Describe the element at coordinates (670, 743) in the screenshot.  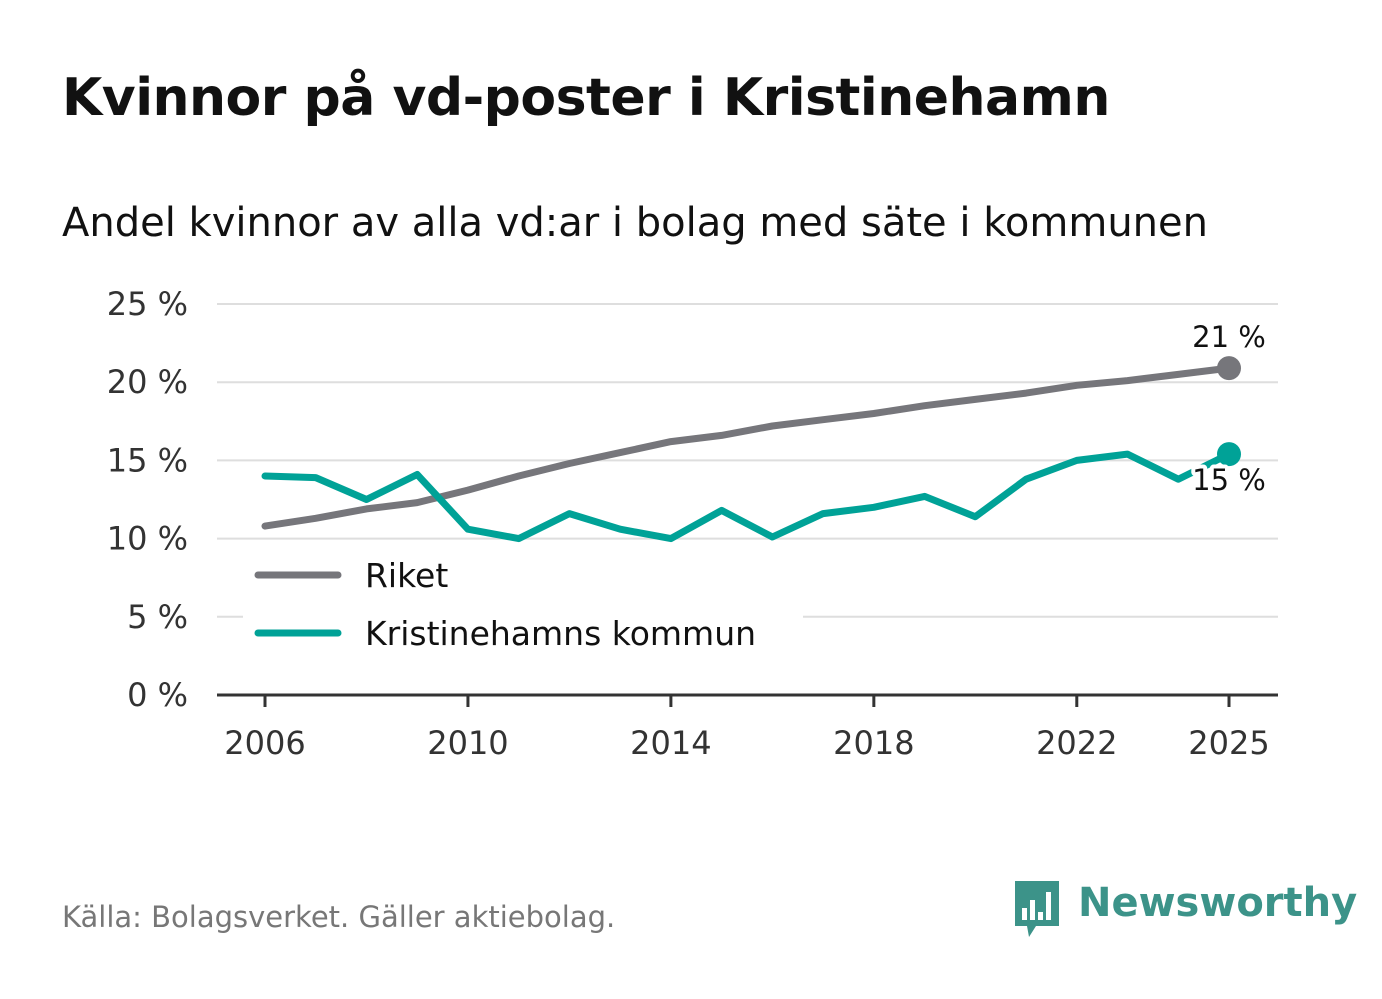
I see `x-tick-label: 2014` at that location.